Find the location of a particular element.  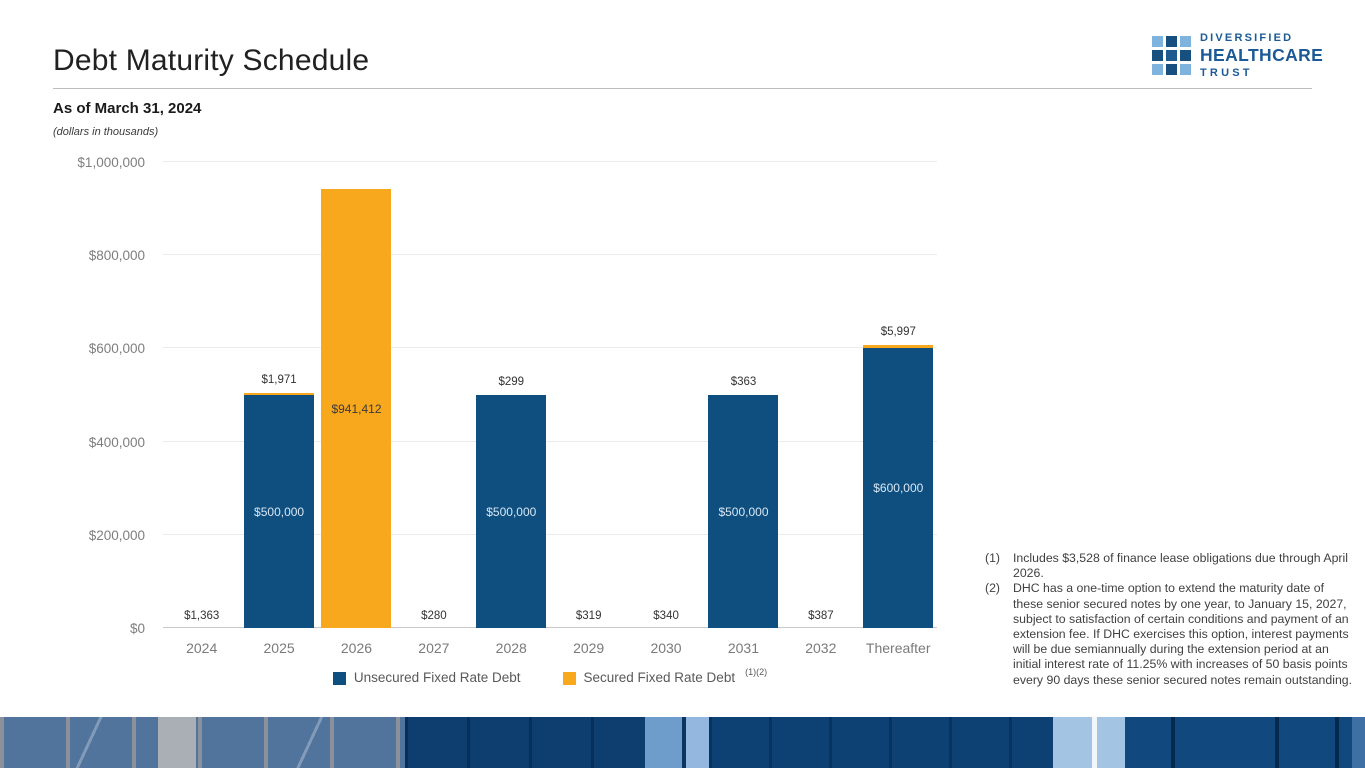

bar-2028-unsecured is located at coordinates (511, 511).